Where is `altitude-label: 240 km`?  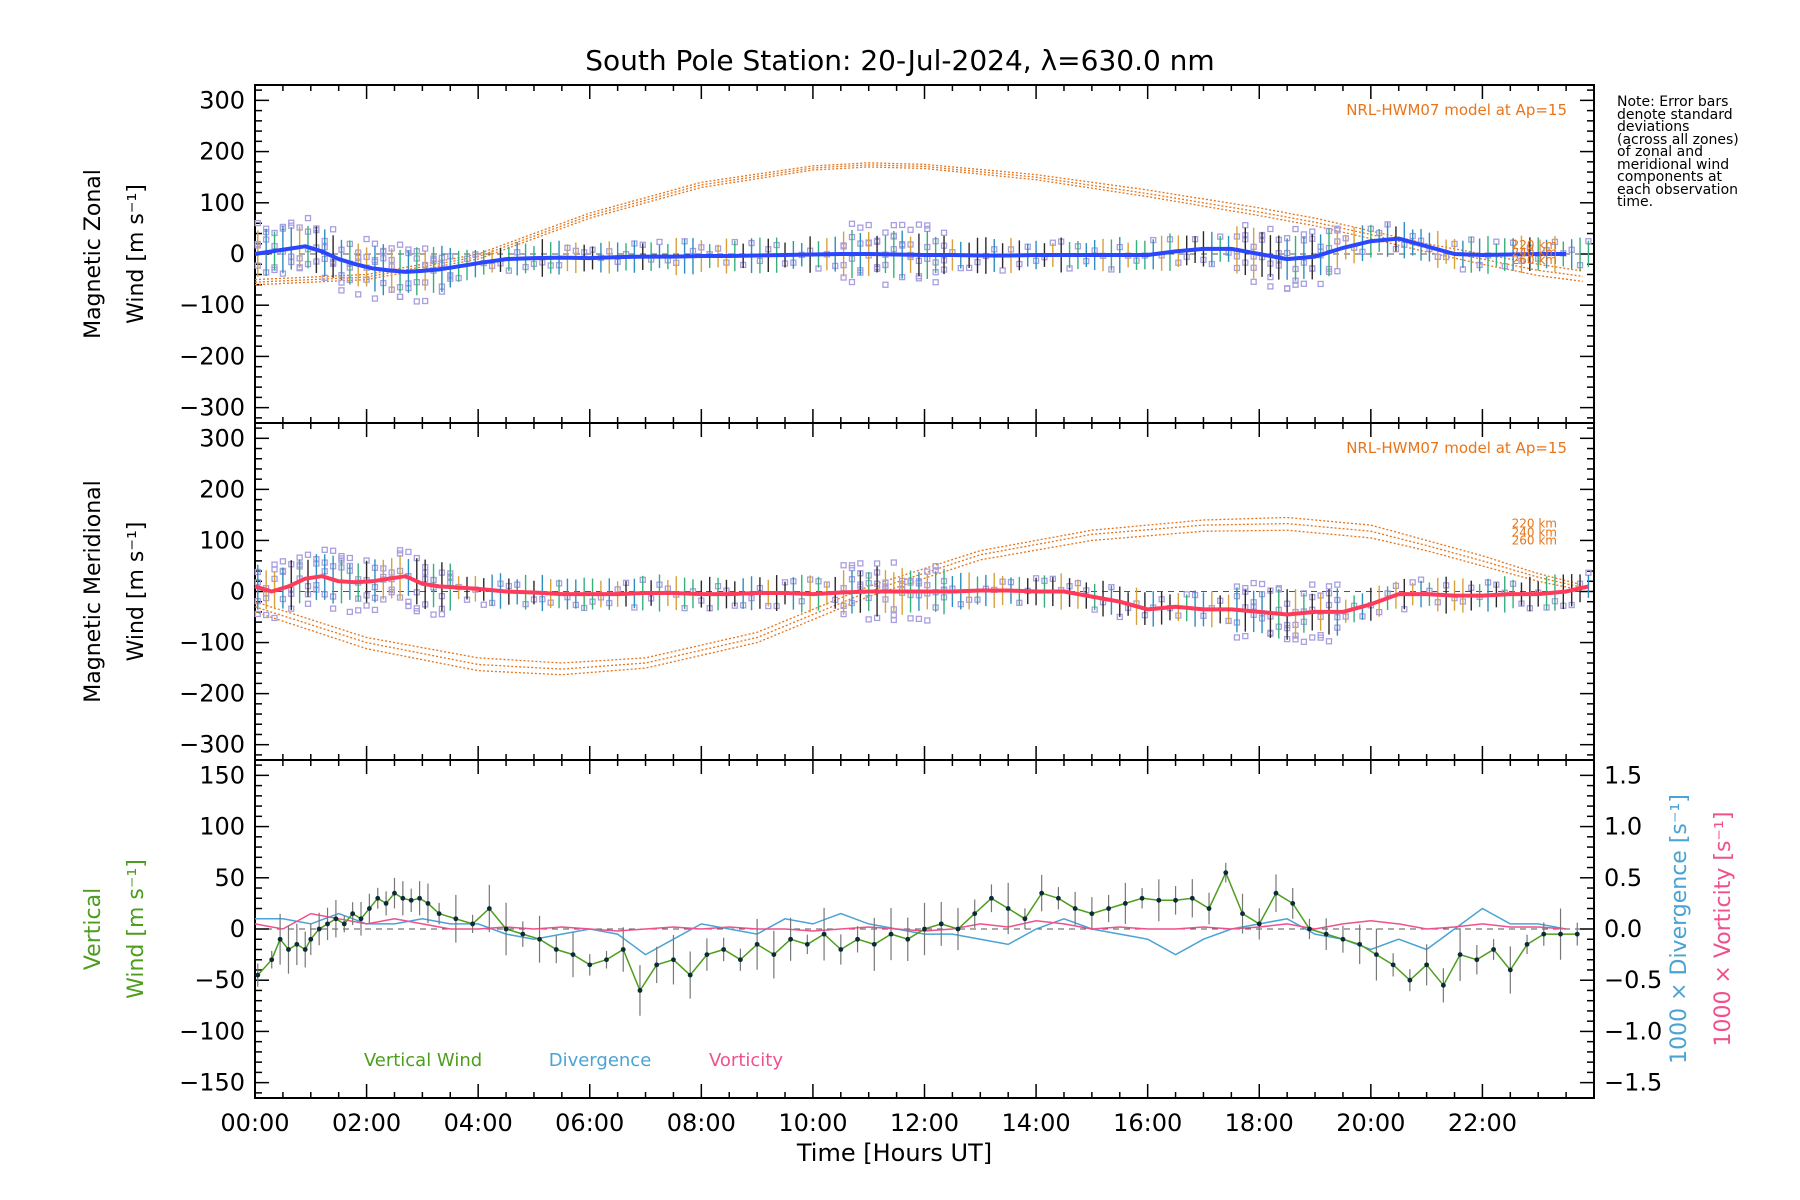 altitude-label: 240 km is located at coordinates (1534, 532).